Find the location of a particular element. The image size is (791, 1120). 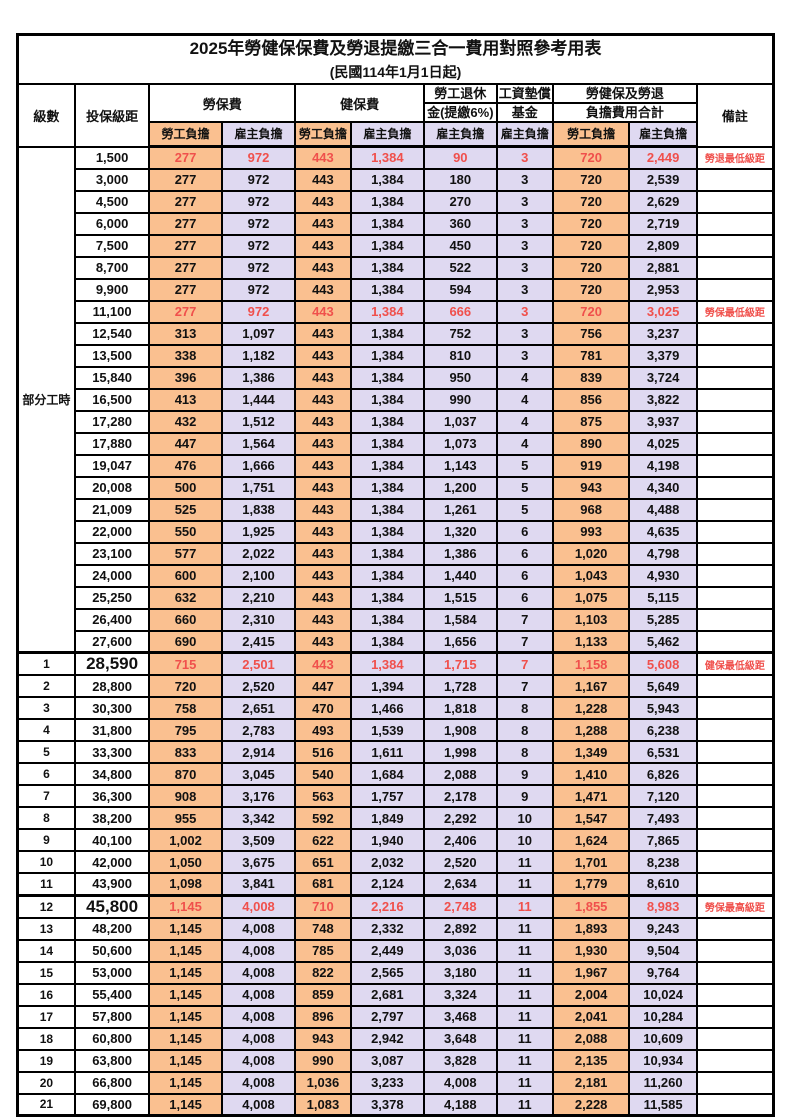

value-cell: 600 is located at coordinates (185, 575).